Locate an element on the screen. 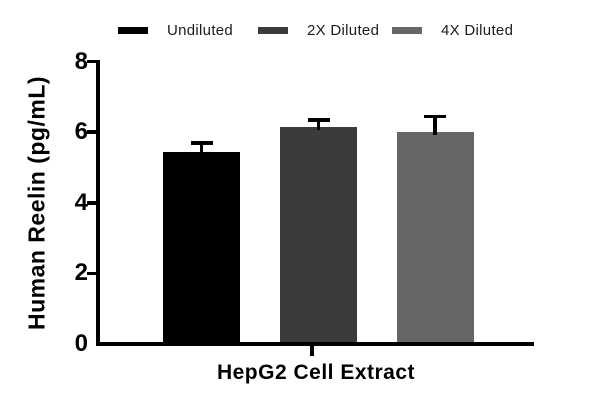 The image size is (600, 408). legend-label-4x-diluted: 4X Diluted is located at coordinates (477, 30).